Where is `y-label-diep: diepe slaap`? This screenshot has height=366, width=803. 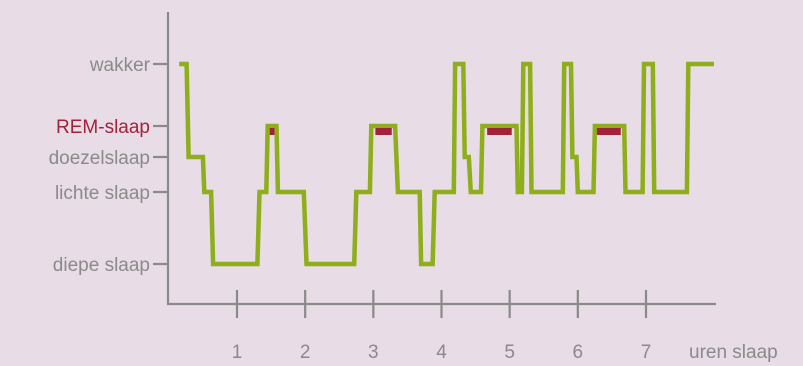
y-label-diep: diepe slaap is located at coordinates (101, 265).